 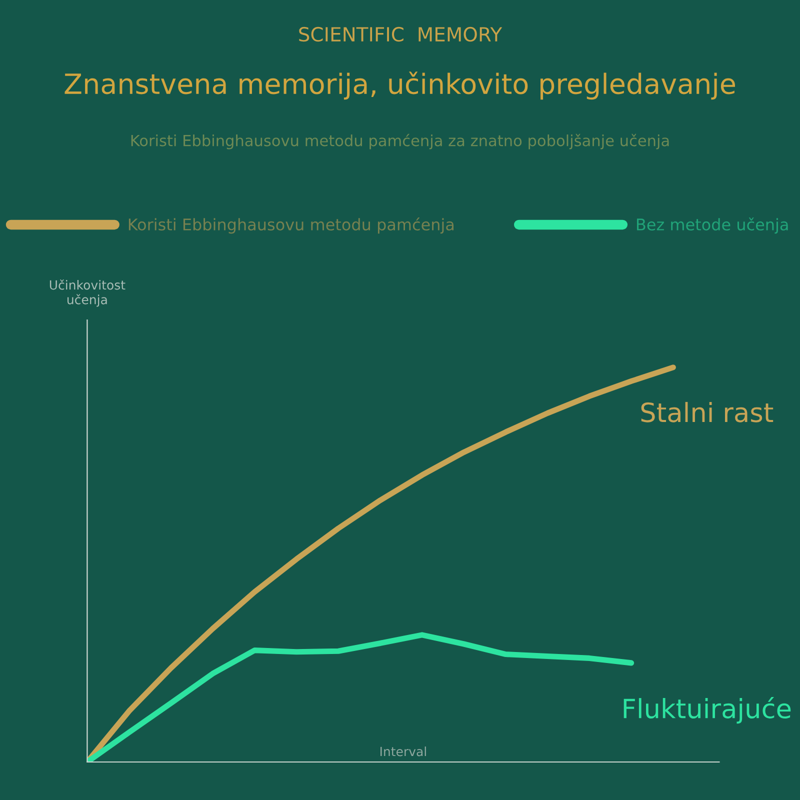 What do you see at coordinates (400, 142) in the screenshot?
I see `chart-subtitle: Koristi Ebbinghausovu metodu pamćenja za znatno poboljšanje učenja` at bounding box center [400, 142].